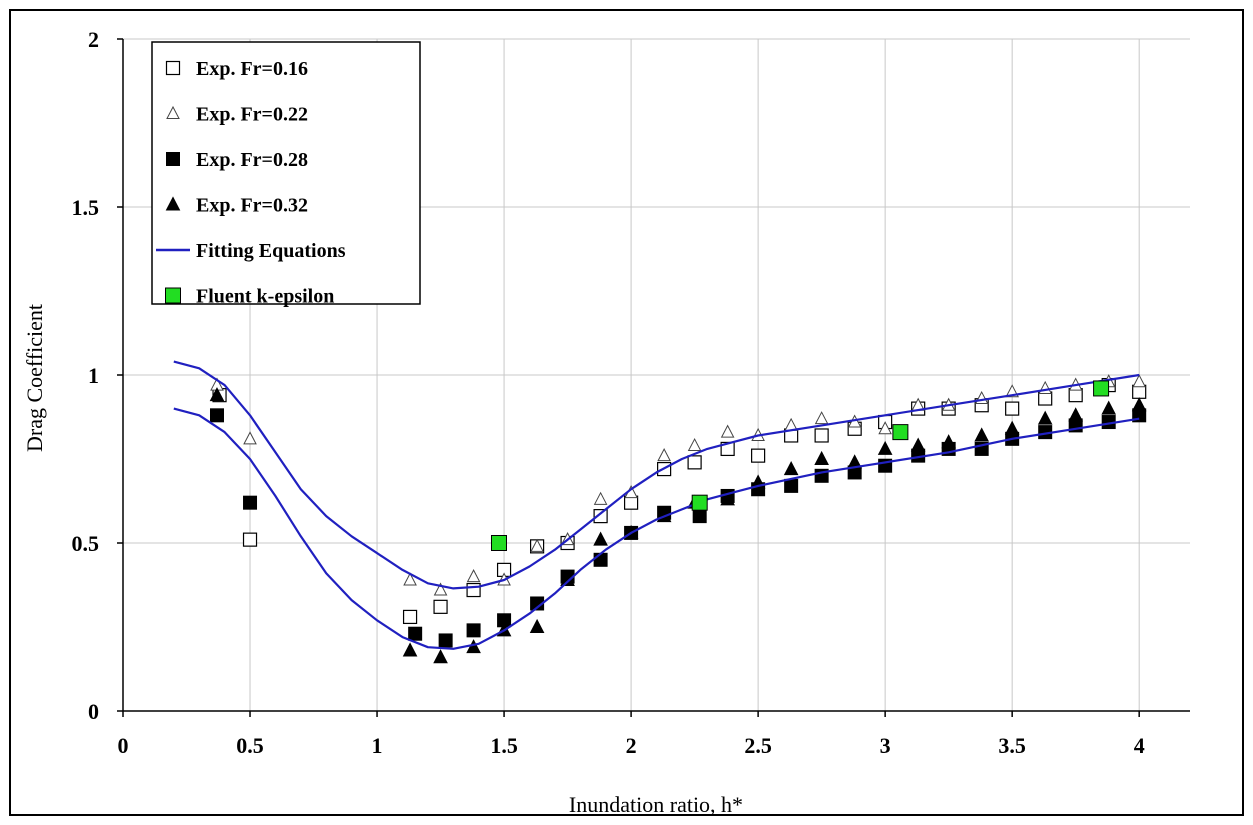  I want to click on x-tick-label: 2.5, so click(758, 745).